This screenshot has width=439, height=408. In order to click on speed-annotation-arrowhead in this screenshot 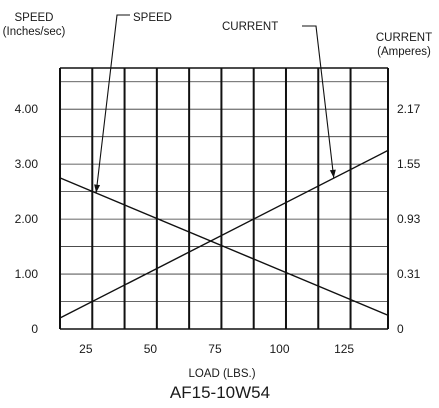, I will do `click(97, 188)`.